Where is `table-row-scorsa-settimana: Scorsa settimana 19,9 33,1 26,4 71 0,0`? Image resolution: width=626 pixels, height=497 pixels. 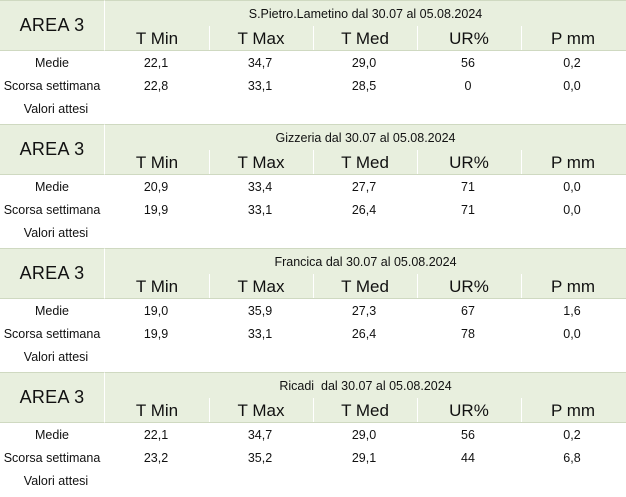
table-row-scorsa-settimana: Scorsa settimana 19,9 33,1 26,4 71 0,0 is located at coordinates (313, 210).